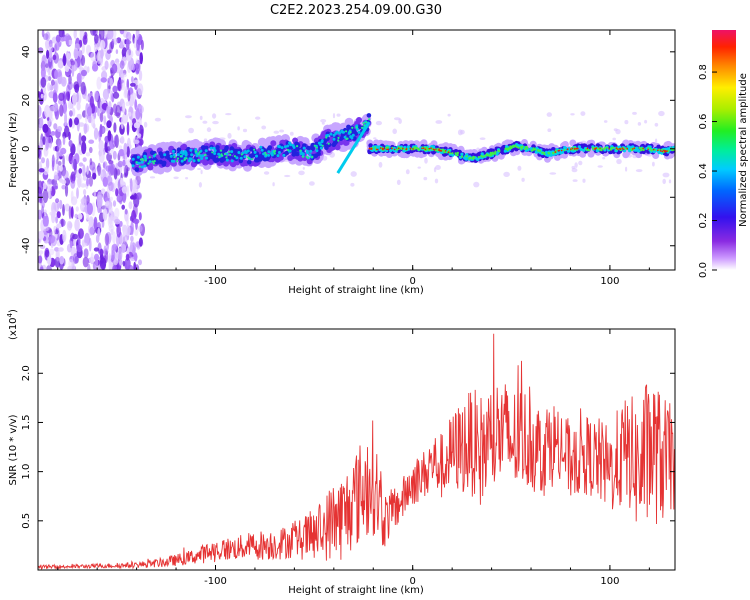 The width and height of the screenshot is (750, 600). I want to click on snr-multiplier-base: (x10, so click(13, 328).